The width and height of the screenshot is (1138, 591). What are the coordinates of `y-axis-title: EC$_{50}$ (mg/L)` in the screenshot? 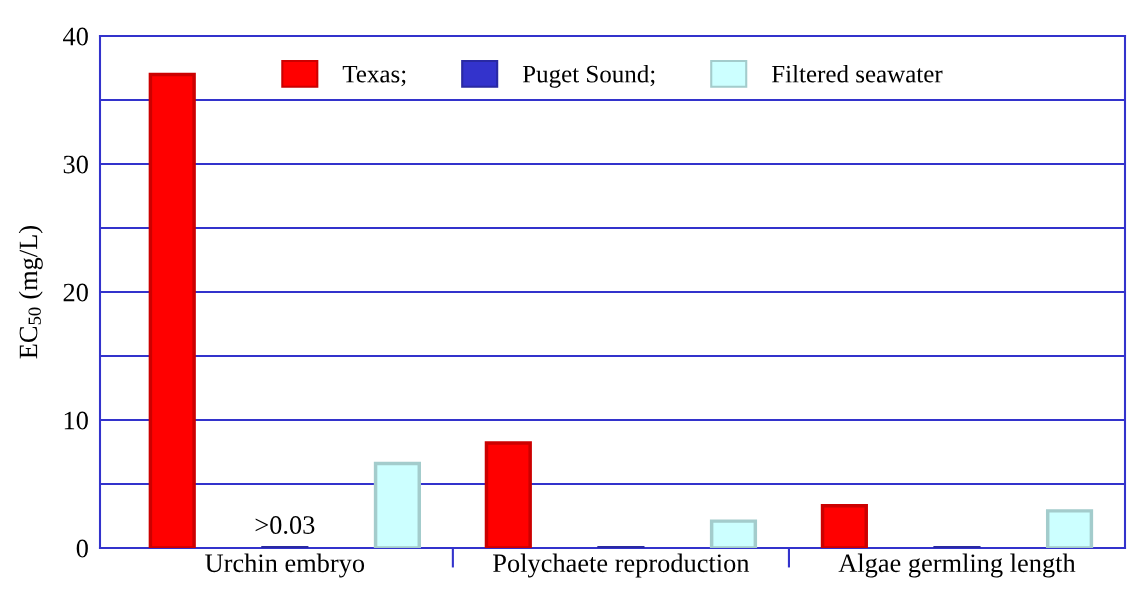 It's located at (30, 292).